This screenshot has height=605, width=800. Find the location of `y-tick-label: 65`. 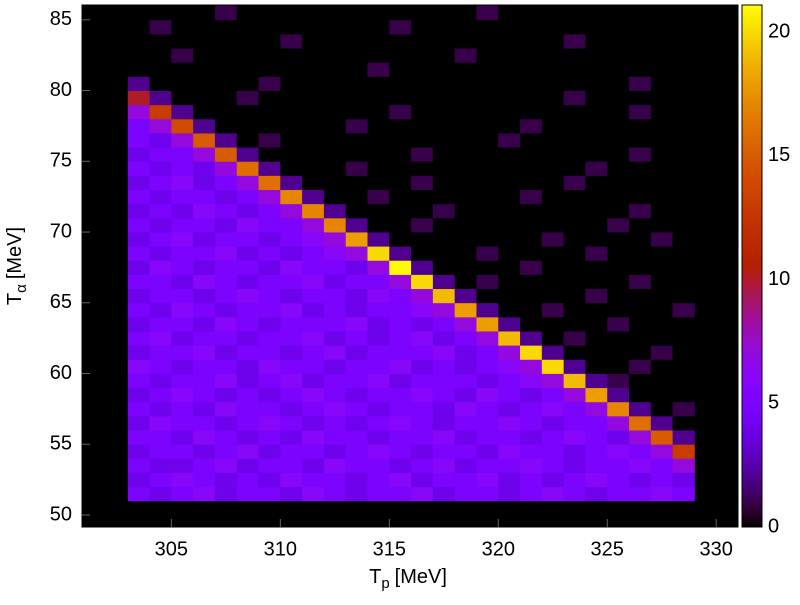

y-tick-label: 65 is located at coordinates (61, 302).